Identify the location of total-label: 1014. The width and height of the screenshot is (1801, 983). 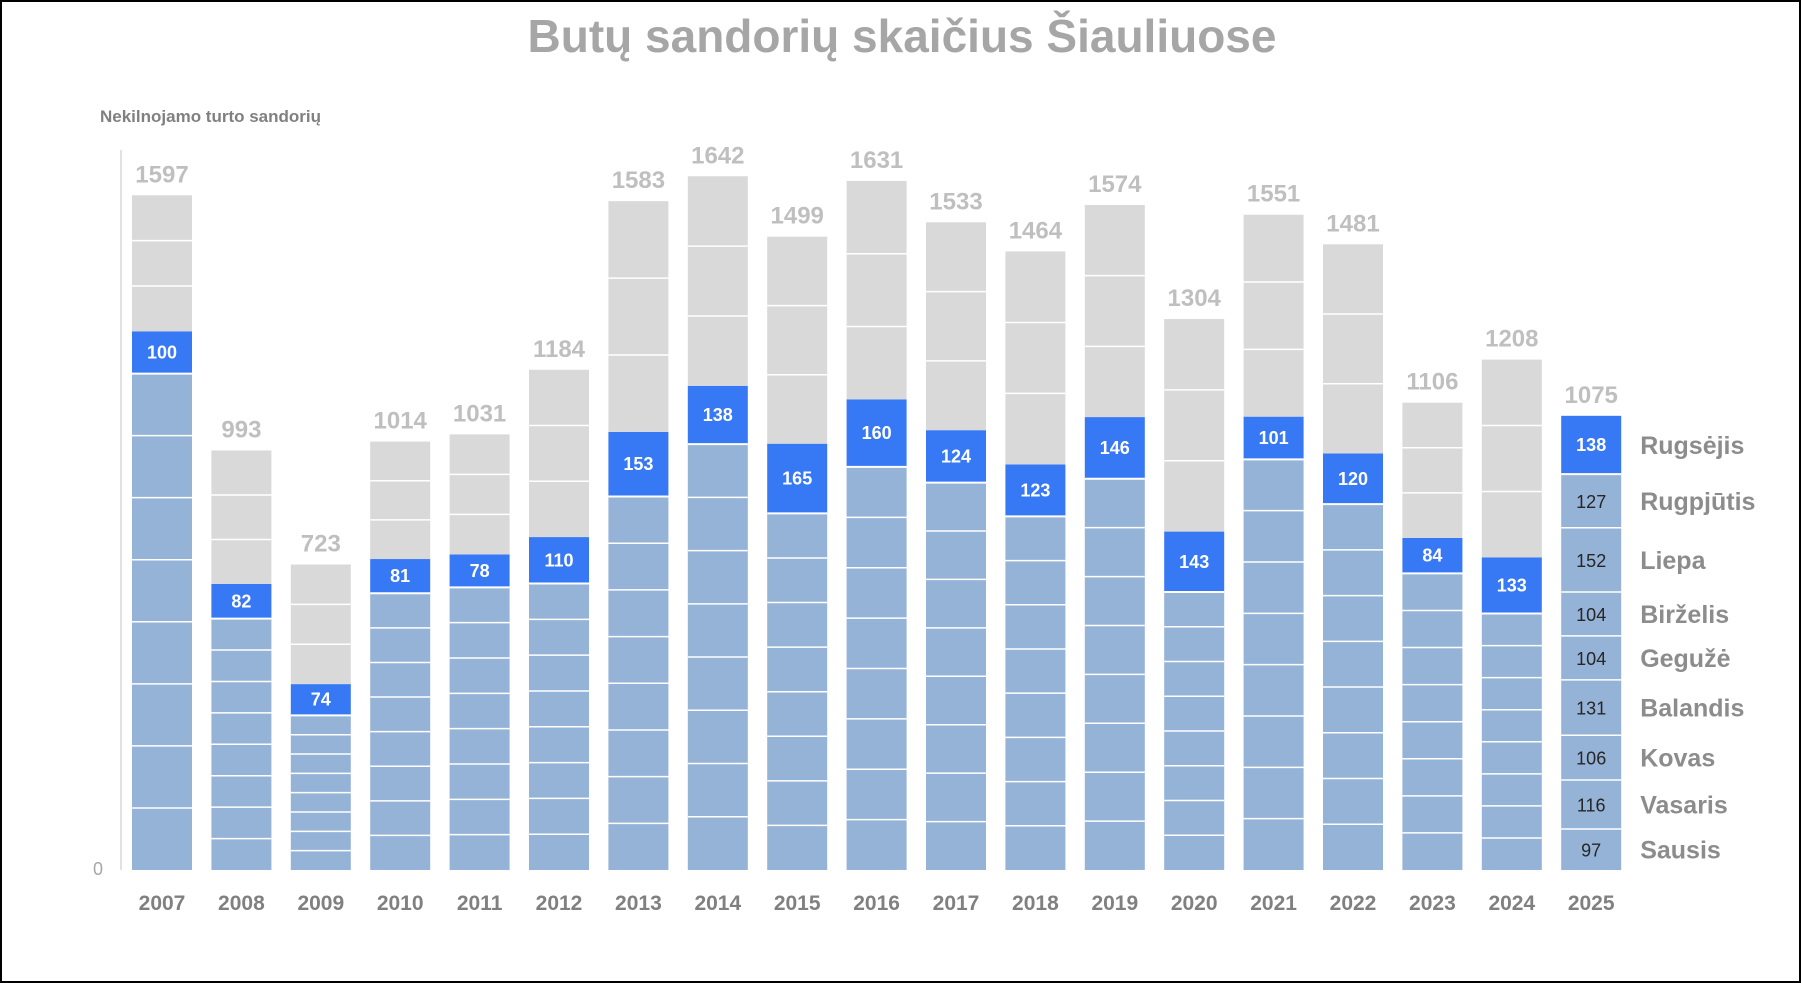
(401, 421).